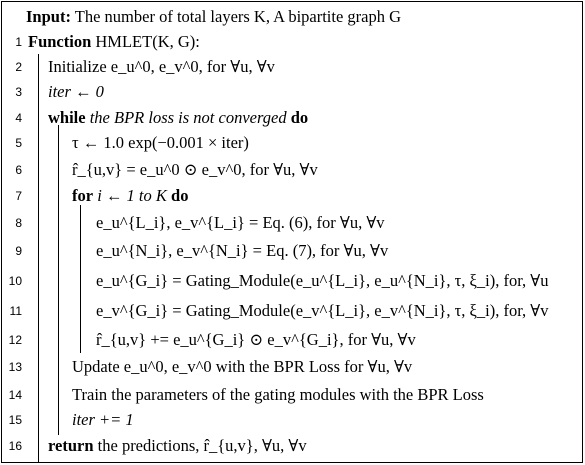 This screenshot has width=585, height=465. Describe the element at coordinates (67, 117) in the screenshot. I see `keyword-while: while` at that location.